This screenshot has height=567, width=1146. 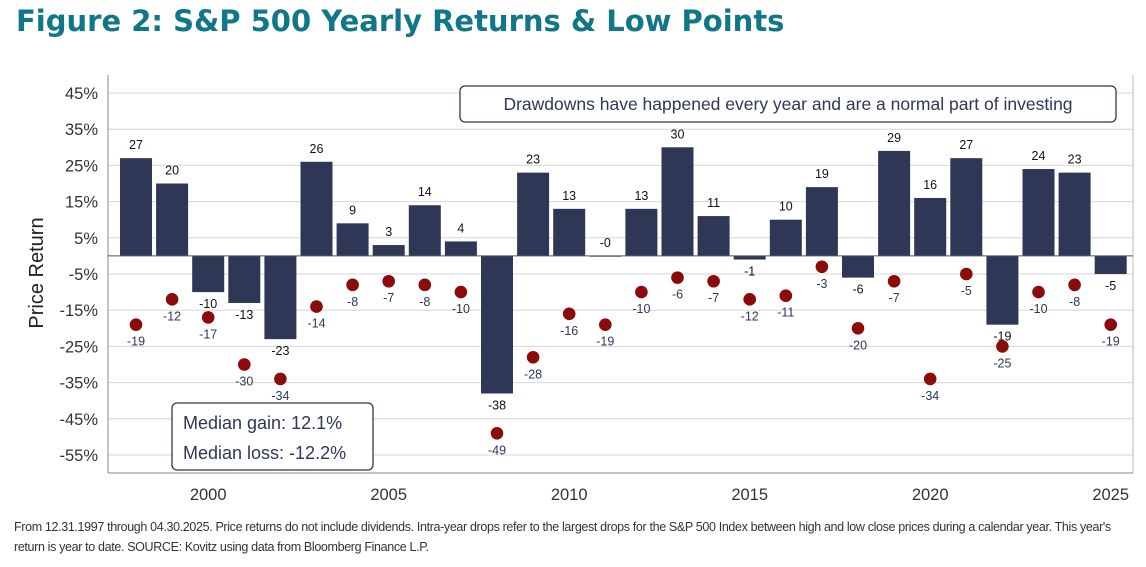 I want to click on low-point-label: -3, so click(x=821, y=284).